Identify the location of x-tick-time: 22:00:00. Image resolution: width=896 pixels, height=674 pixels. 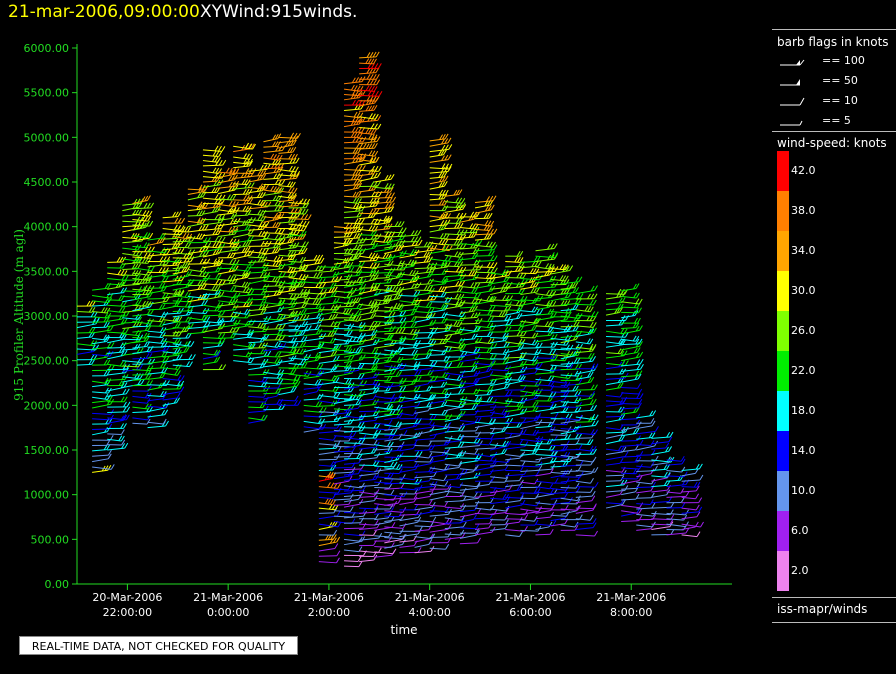
(127, 612).